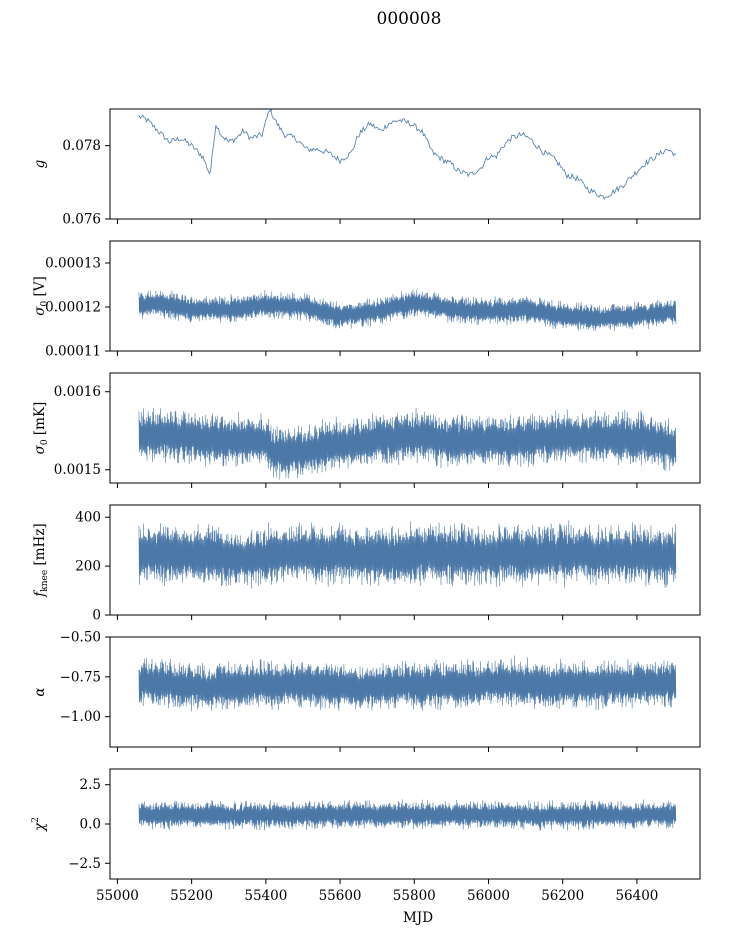 This screenshot has width=739, height=936. Describe the element at coordinates (562, 896) in the screenshot. I see `x-tick-label: 56200` at that location.